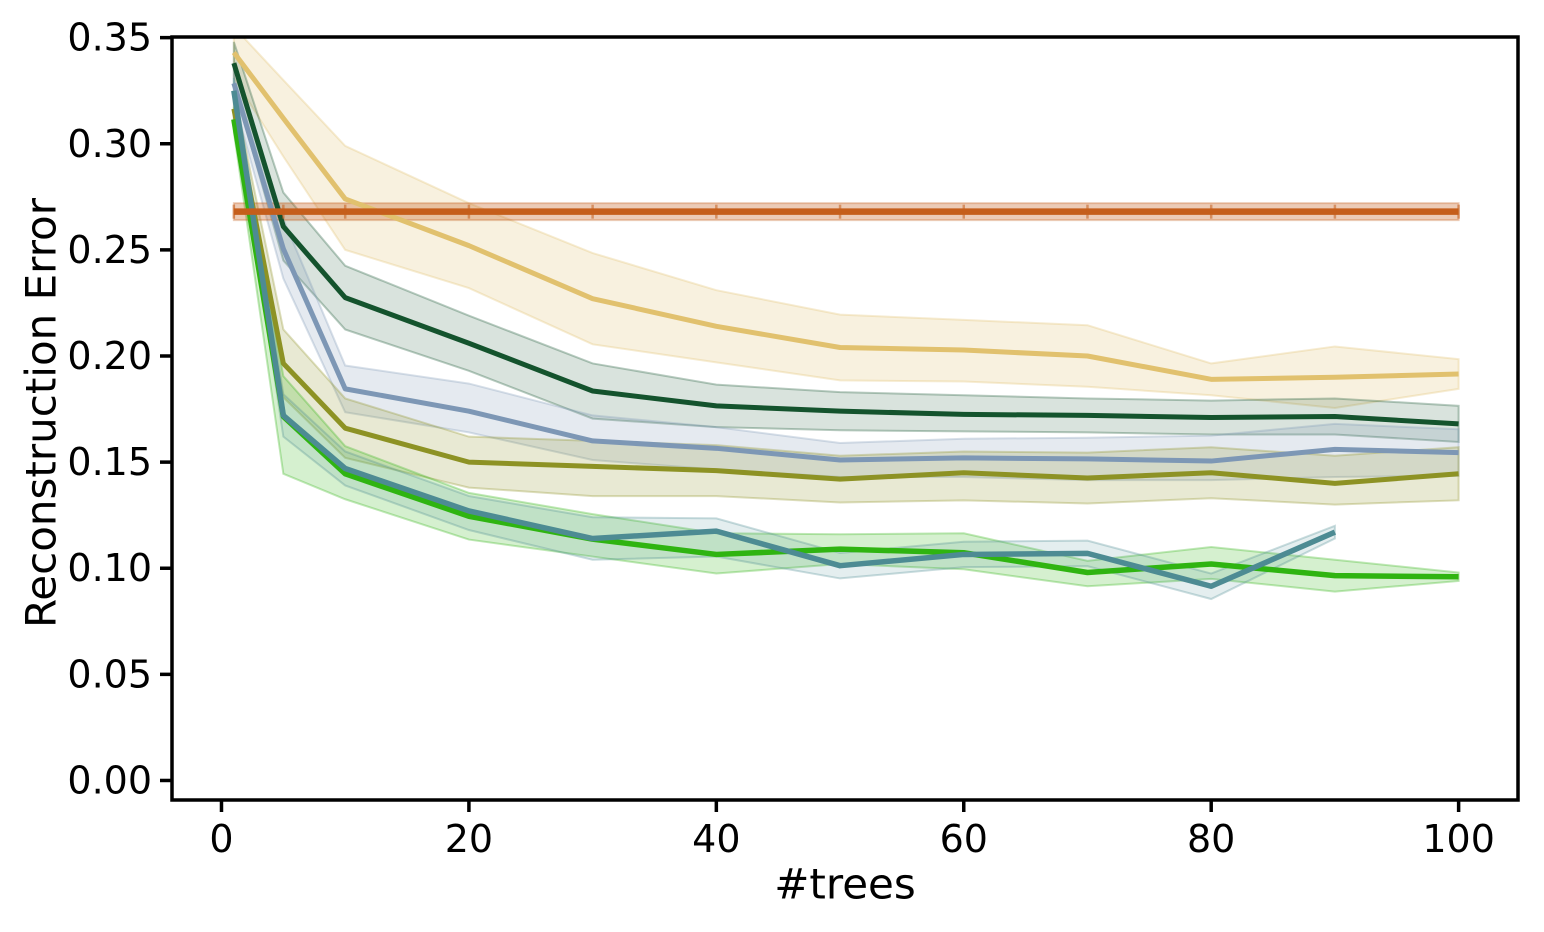  Describe the element at coordinates (109, 780) in the screenshot. I see `y-tick-label: 0.00` at that location.